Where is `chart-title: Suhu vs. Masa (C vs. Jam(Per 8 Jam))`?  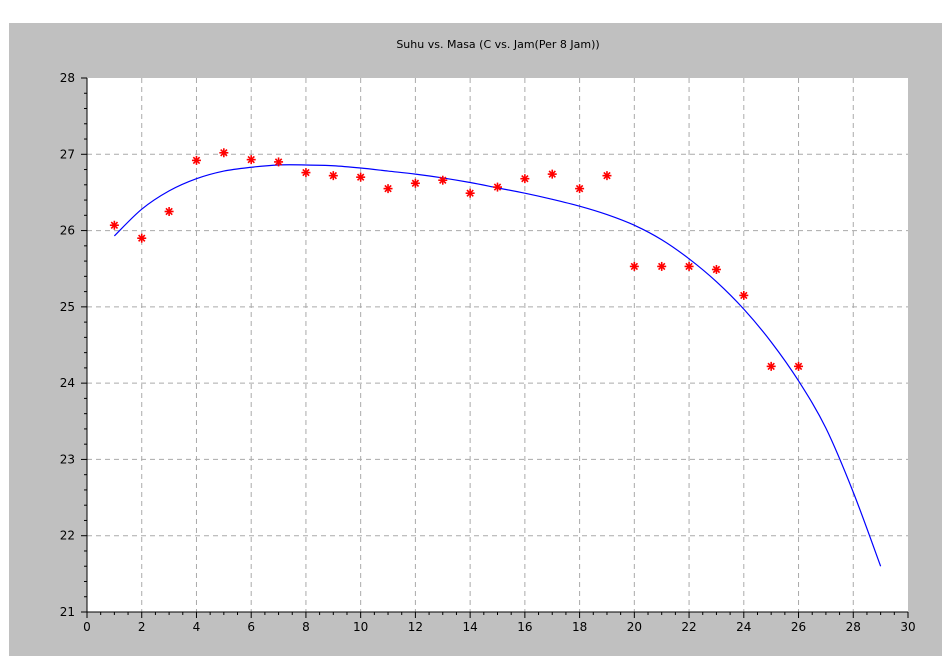
chart-title: Suhu vs. Masa (C vs. Jam(Per 8 Jam)) is located at coordinates (497, 44).